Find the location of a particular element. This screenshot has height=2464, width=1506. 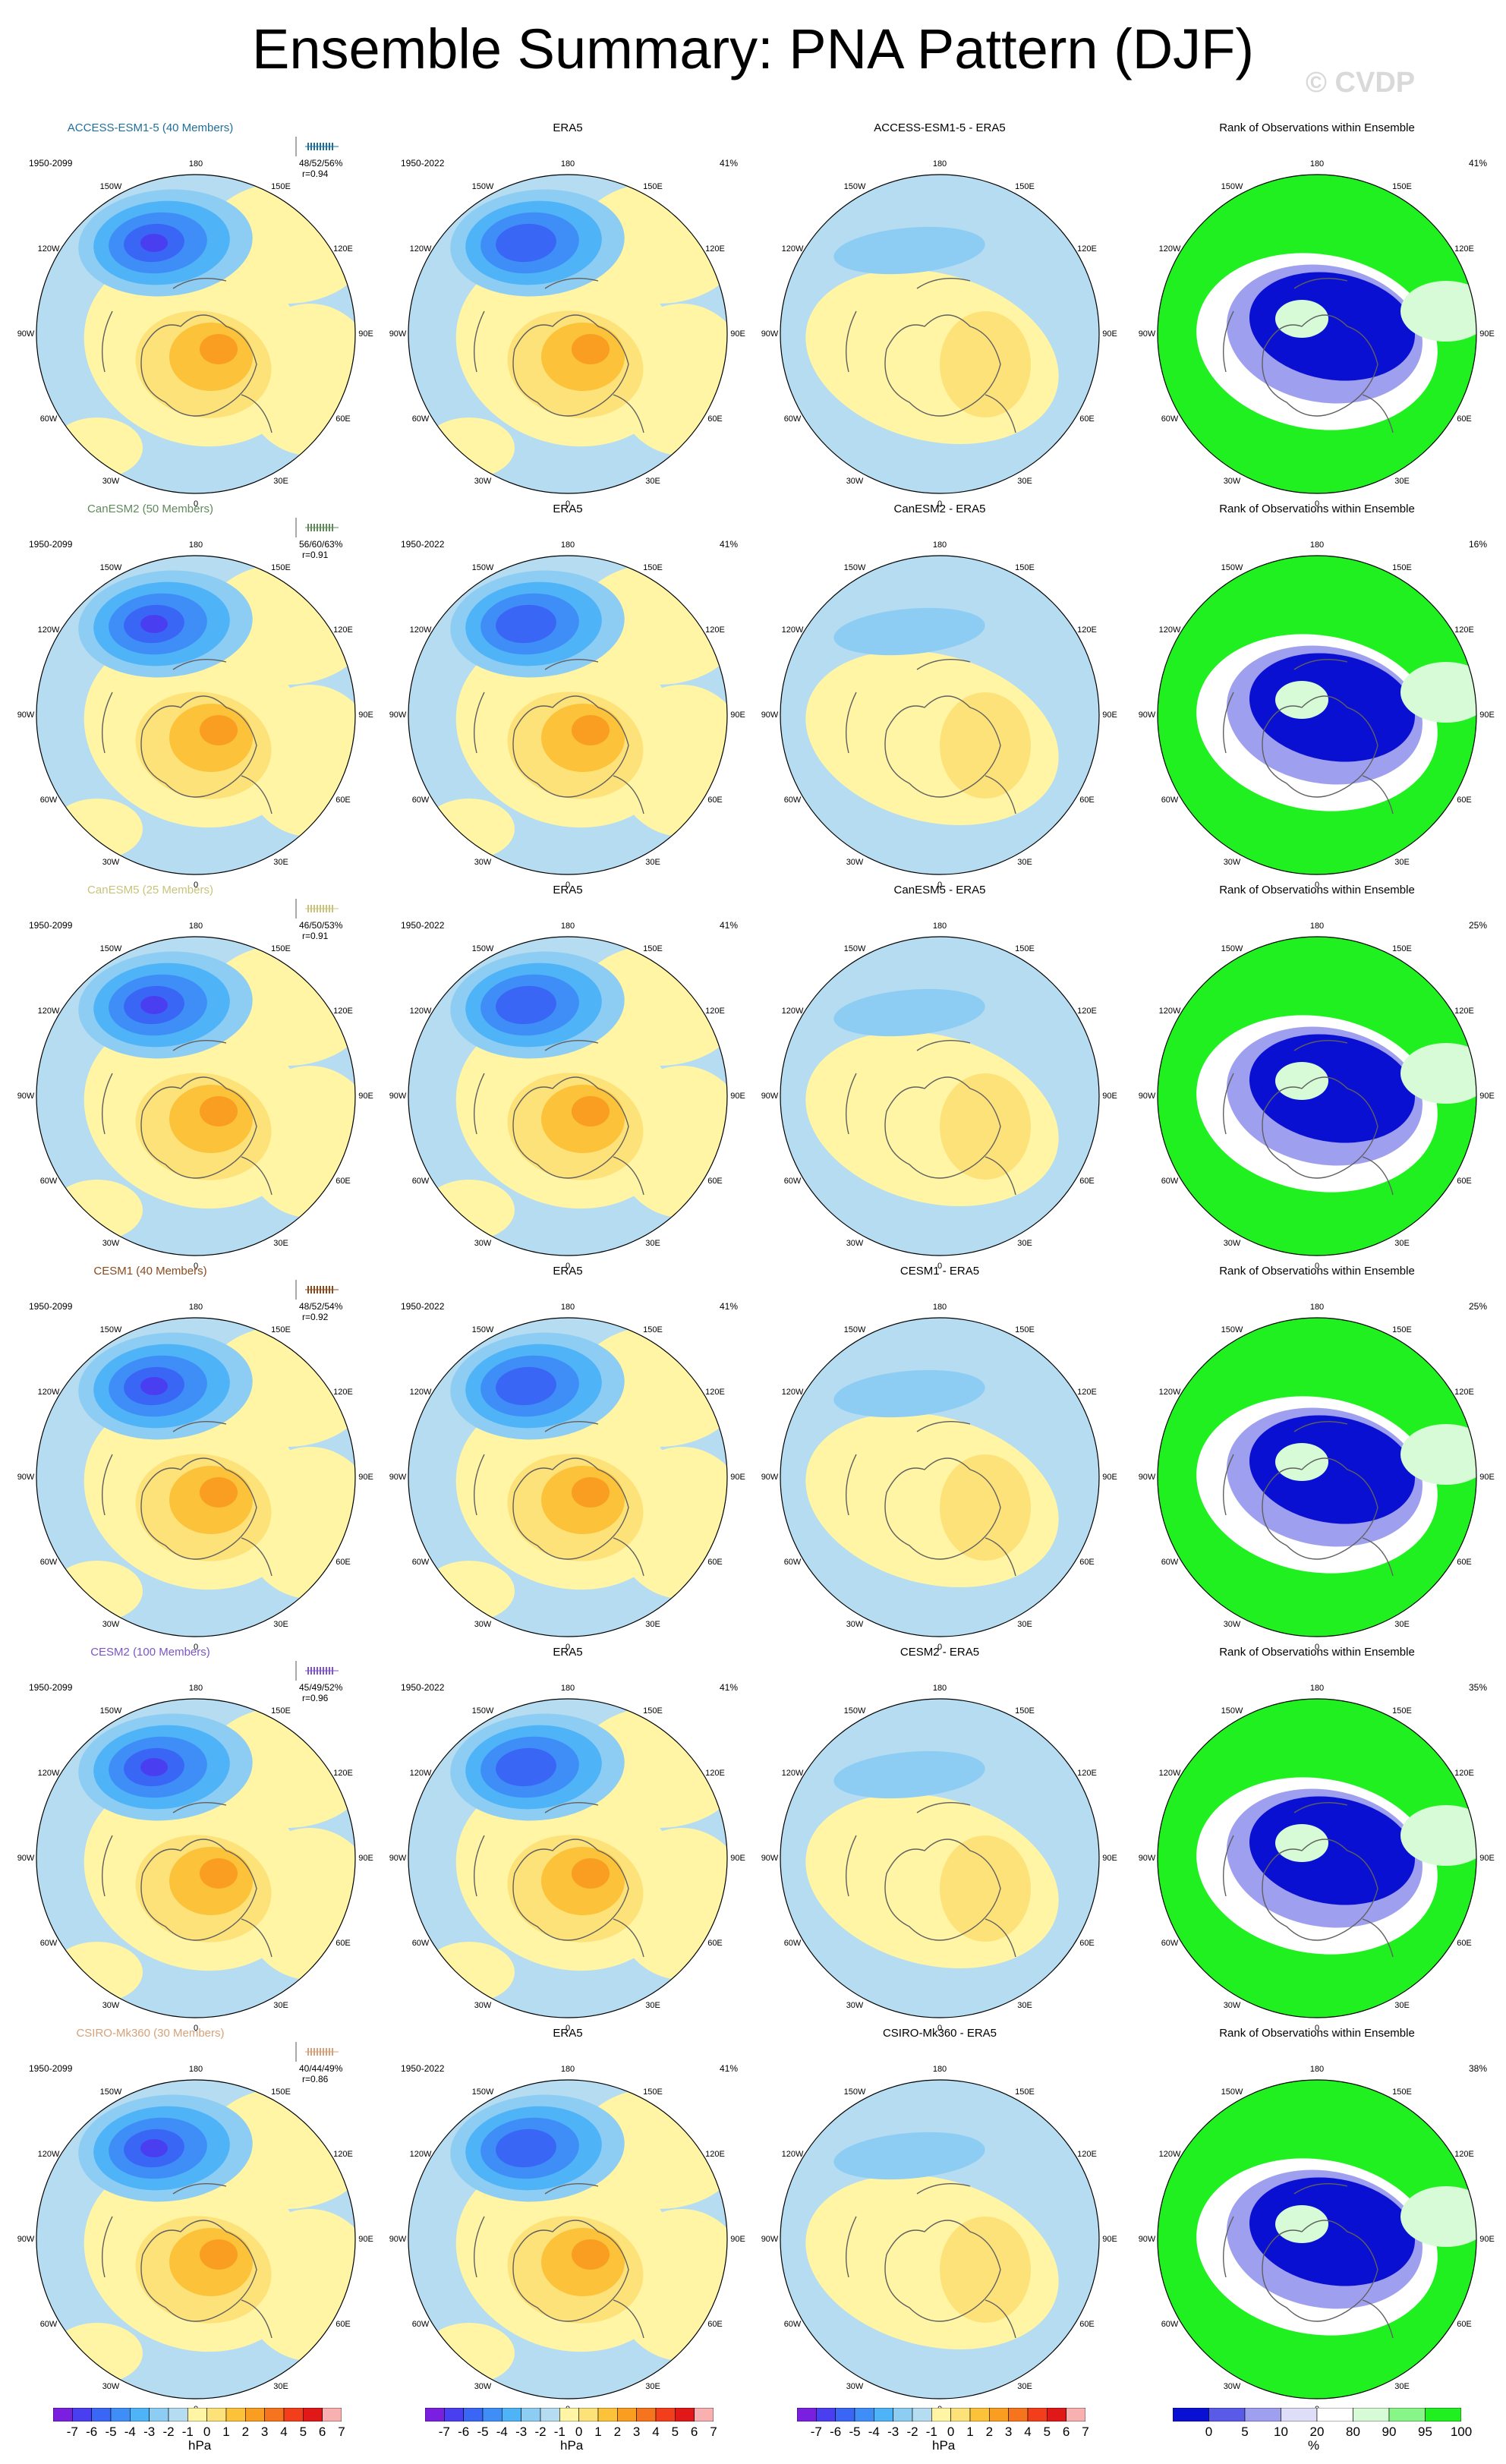

colorbar-hpa-col3: -7 -6 -5 -4 -3 -2 -1 0 1 2 3 4 5 6 7 hPa is located at coordinates (943, 2430).